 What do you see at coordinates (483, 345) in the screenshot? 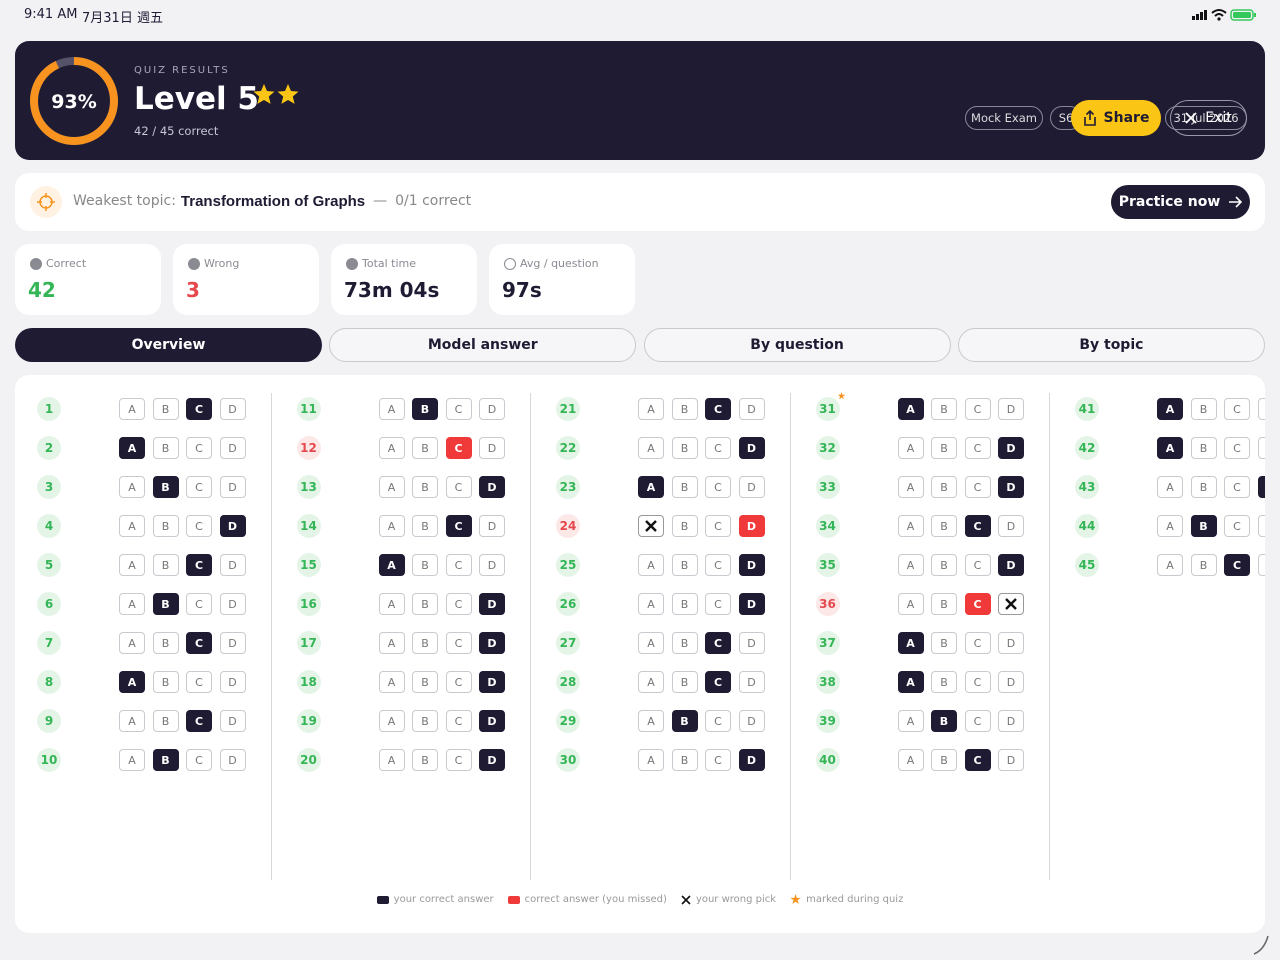
I see `tab: Model answer` at bounding box center [483, 345].